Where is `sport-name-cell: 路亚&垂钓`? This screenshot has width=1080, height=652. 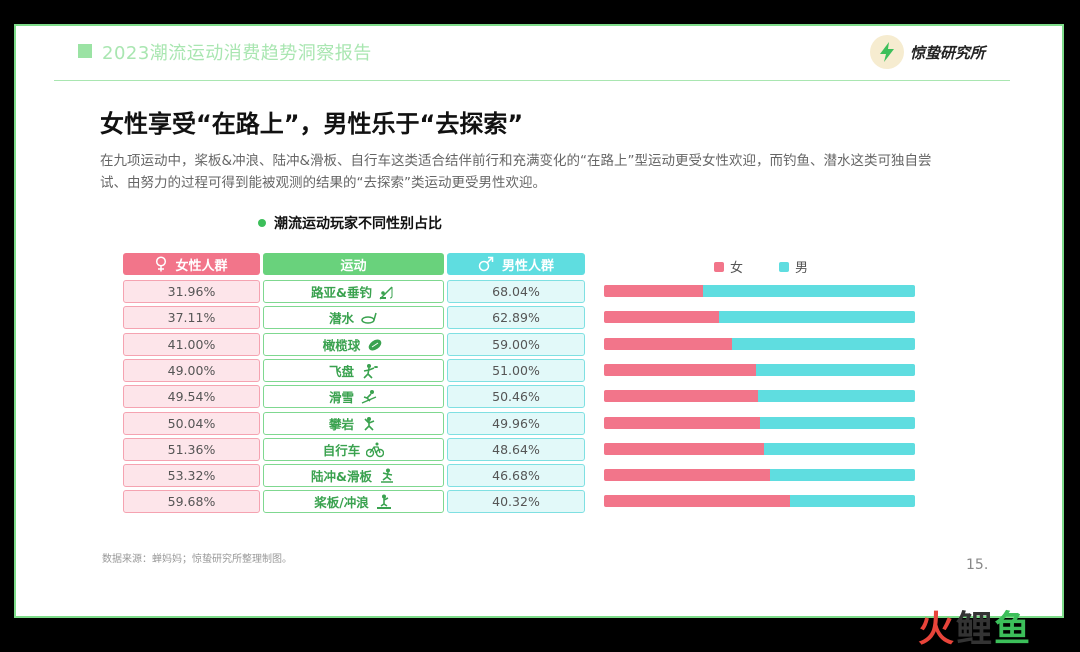
sport-name-cell: 路亚&垂钓 is located at coordinates (353, 291).